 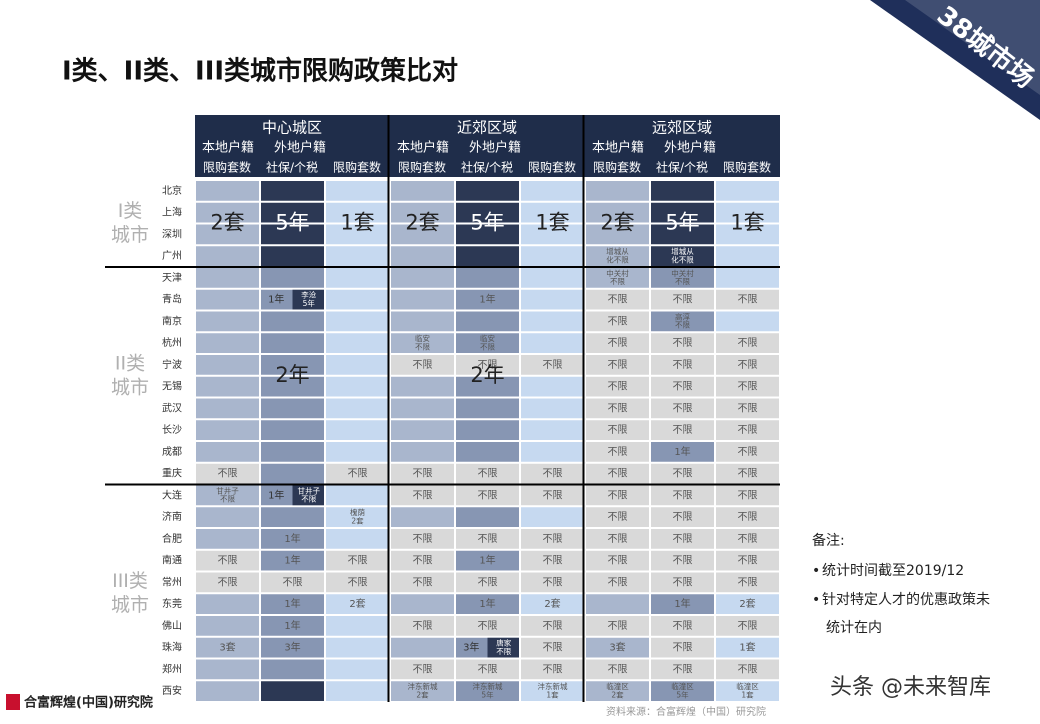 What do you see at coordinates (130, 387) in the screenshot?
I see `group-label: 城市` at bounding box center [130, 387].